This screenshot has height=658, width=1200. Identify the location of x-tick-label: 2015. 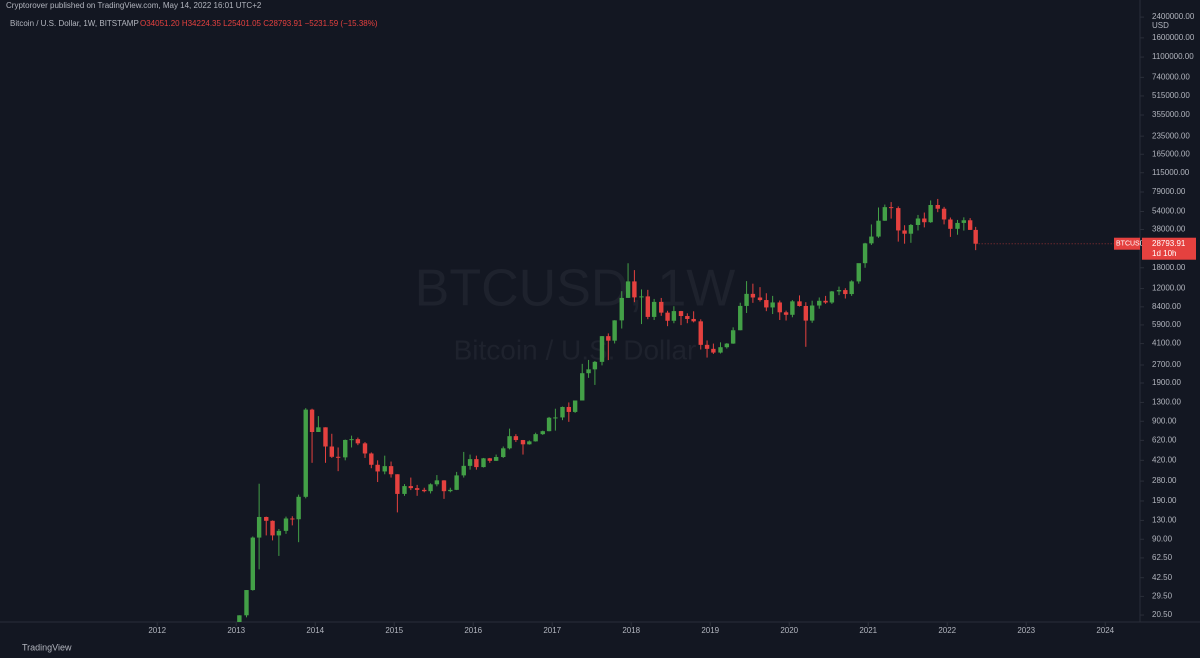
(394, 630).